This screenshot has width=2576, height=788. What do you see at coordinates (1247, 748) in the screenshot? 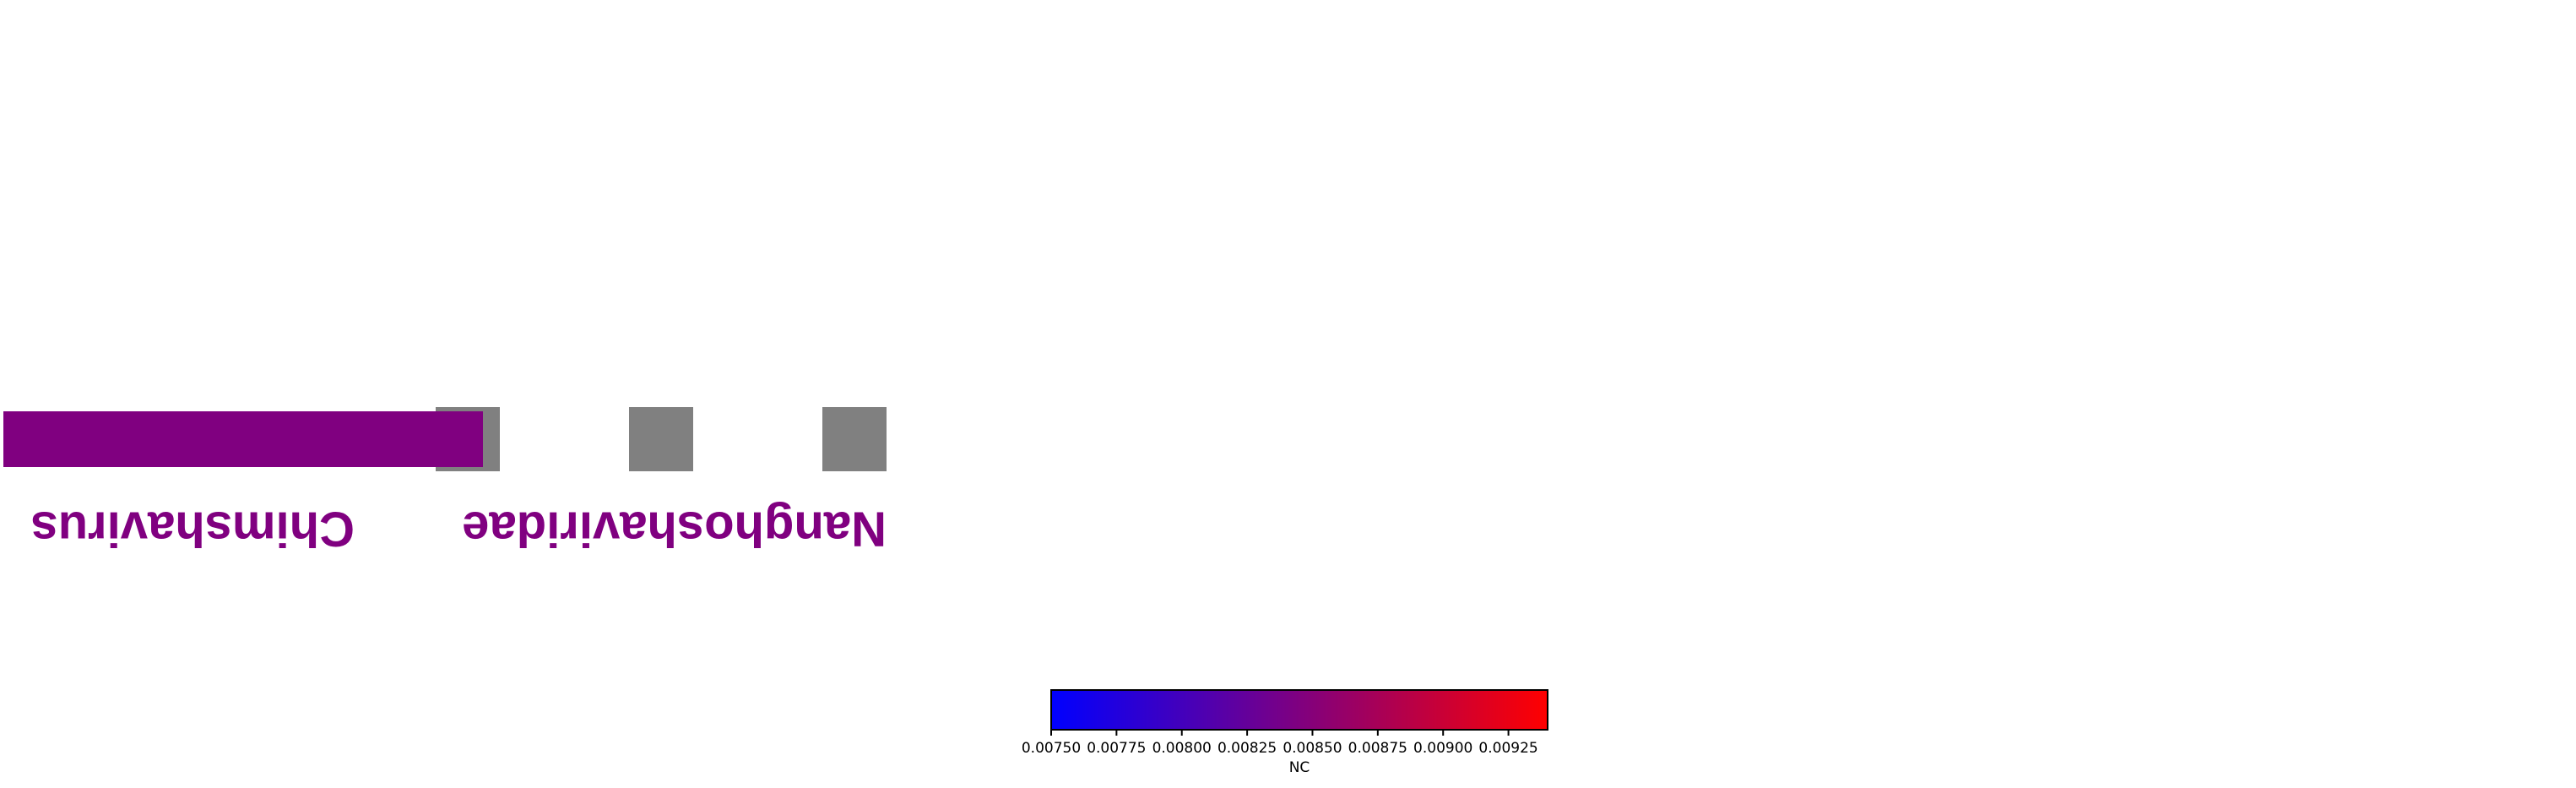
I see `colorbar-tick-label: 0.00825` at bounding box center [1247, 748].